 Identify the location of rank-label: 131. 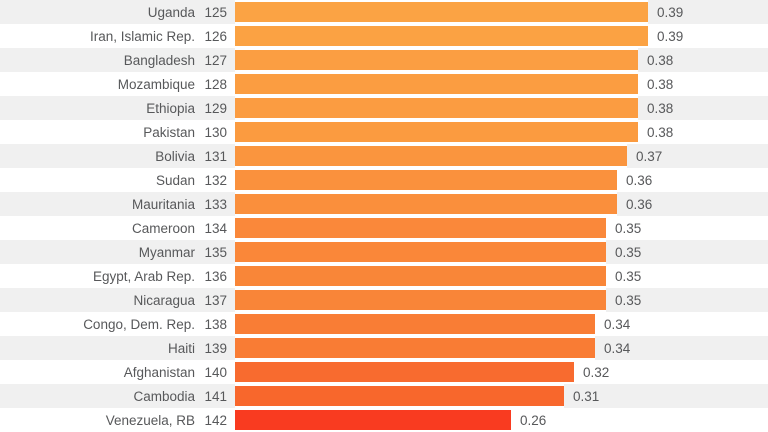
(215, 156).